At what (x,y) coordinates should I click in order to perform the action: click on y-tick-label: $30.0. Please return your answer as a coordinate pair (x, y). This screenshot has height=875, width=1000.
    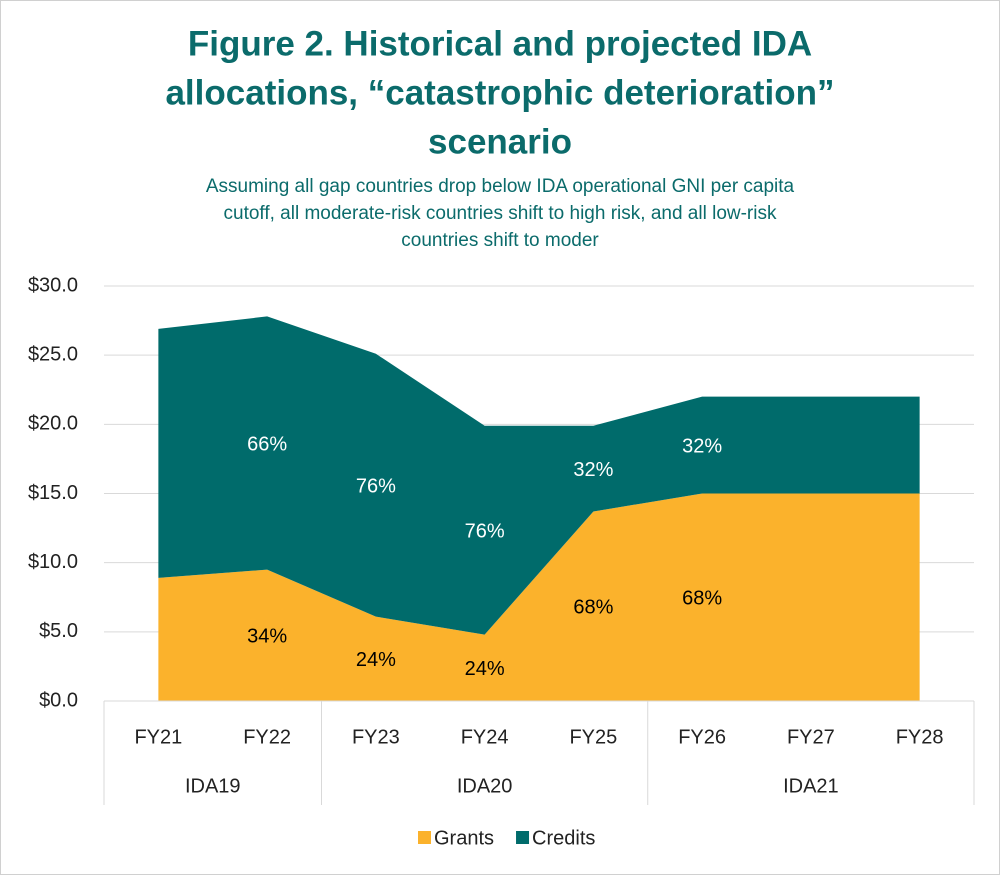
    Looking at the image, I should click on (53, 285).